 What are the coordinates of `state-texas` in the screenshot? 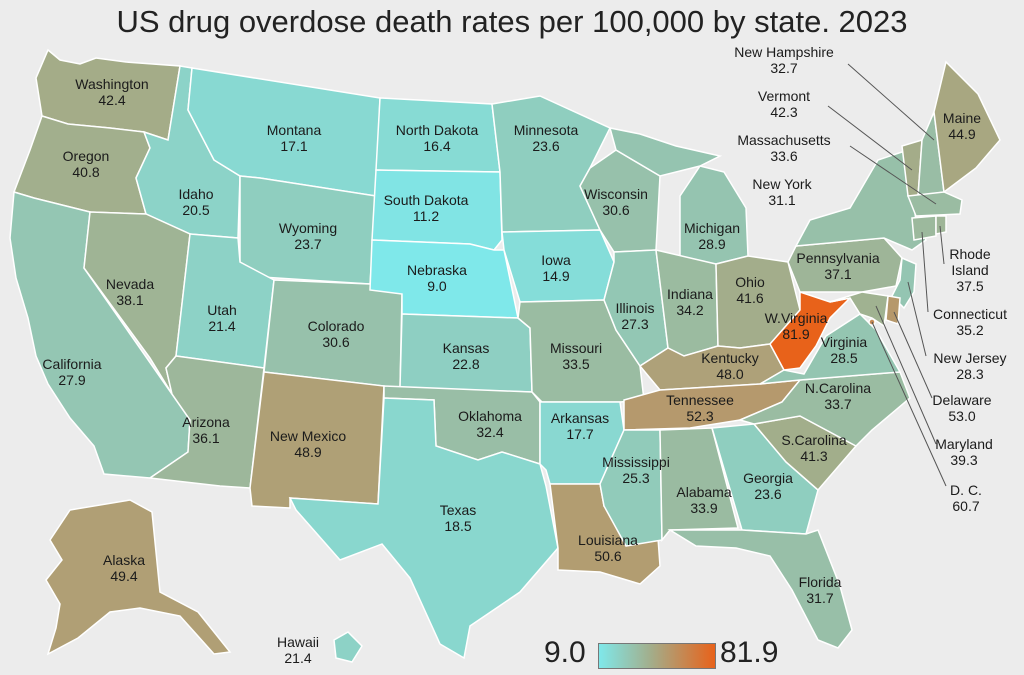 It's located at (423, 528).